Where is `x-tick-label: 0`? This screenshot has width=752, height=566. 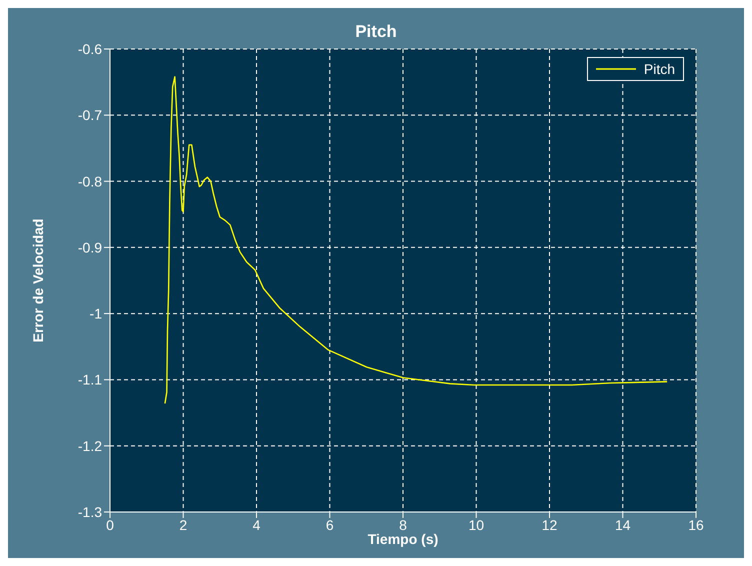 x-tick-label: 0 is located at coordinates (110, 524).